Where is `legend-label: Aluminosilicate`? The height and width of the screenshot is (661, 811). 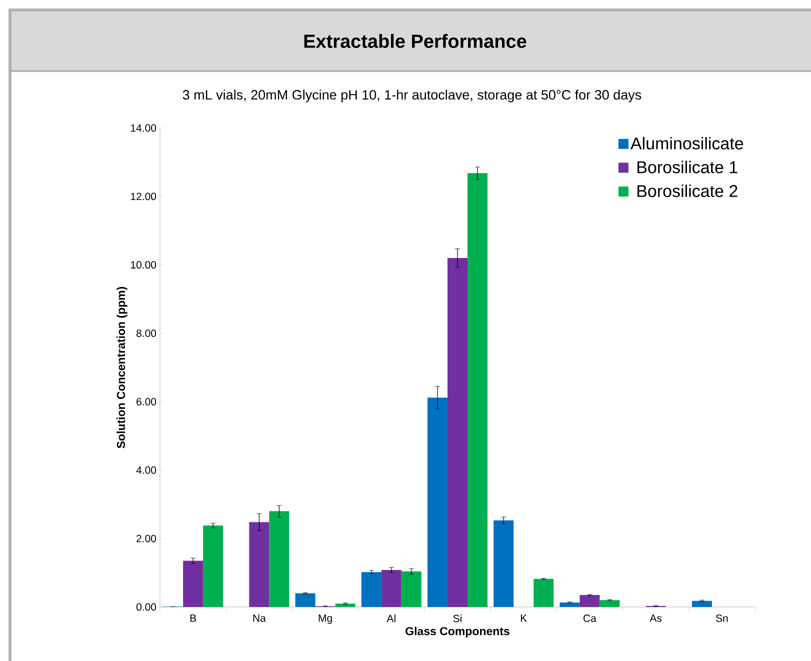
legend-label: Aluminosilicate is located at coordinates (687, 143).